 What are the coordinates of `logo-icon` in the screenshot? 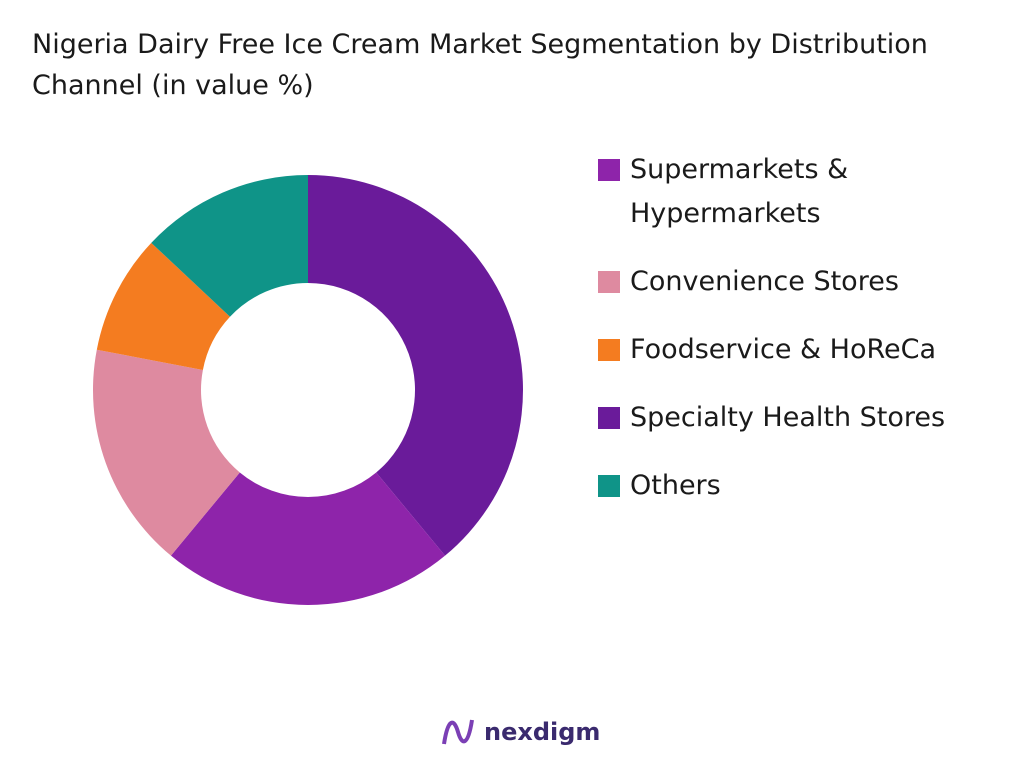 It's located at (458, 732).